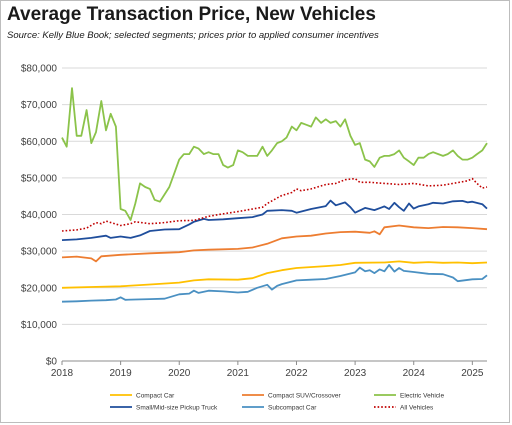 The image size is (512, 425). Describe the element at coordinates (39, 215) in the screenshot. I see `y-tick-label: $40,000` at that location.